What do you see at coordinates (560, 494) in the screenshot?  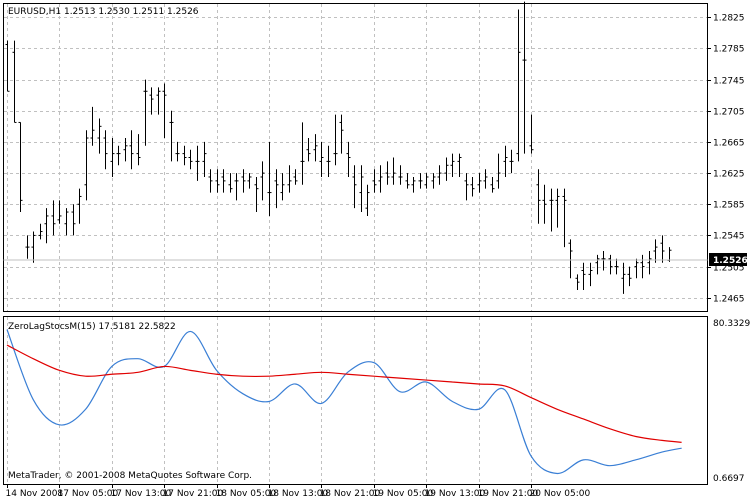 I see `time-tick-label: 20 Nov 05:00` at bounding box center [560, 494].